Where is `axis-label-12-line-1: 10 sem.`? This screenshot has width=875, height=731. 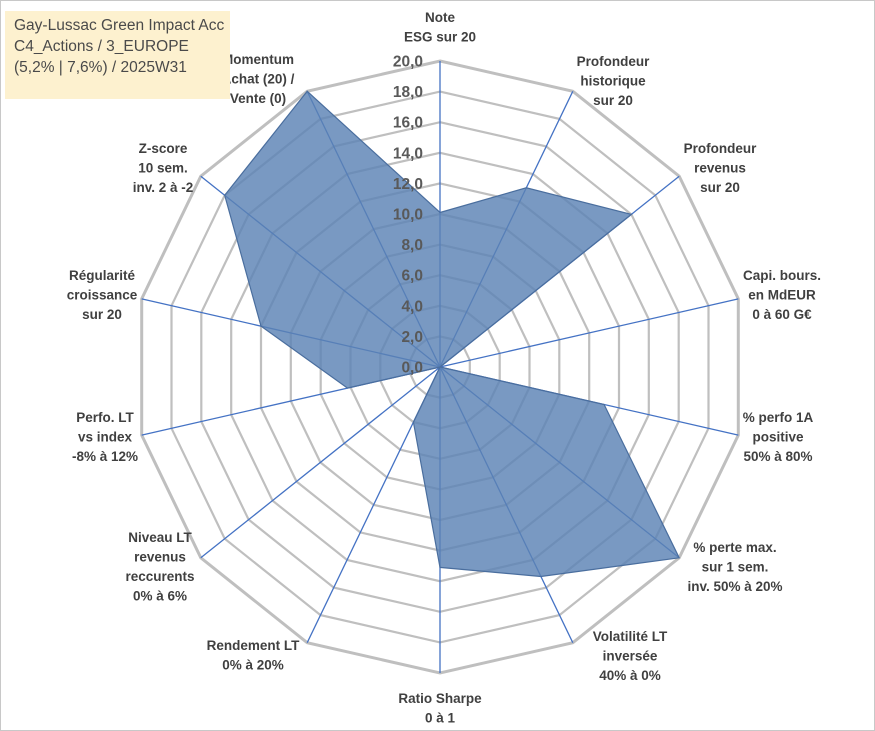
axis-label-12-line-1: 10 sem. is located at coordinates (163, 168).